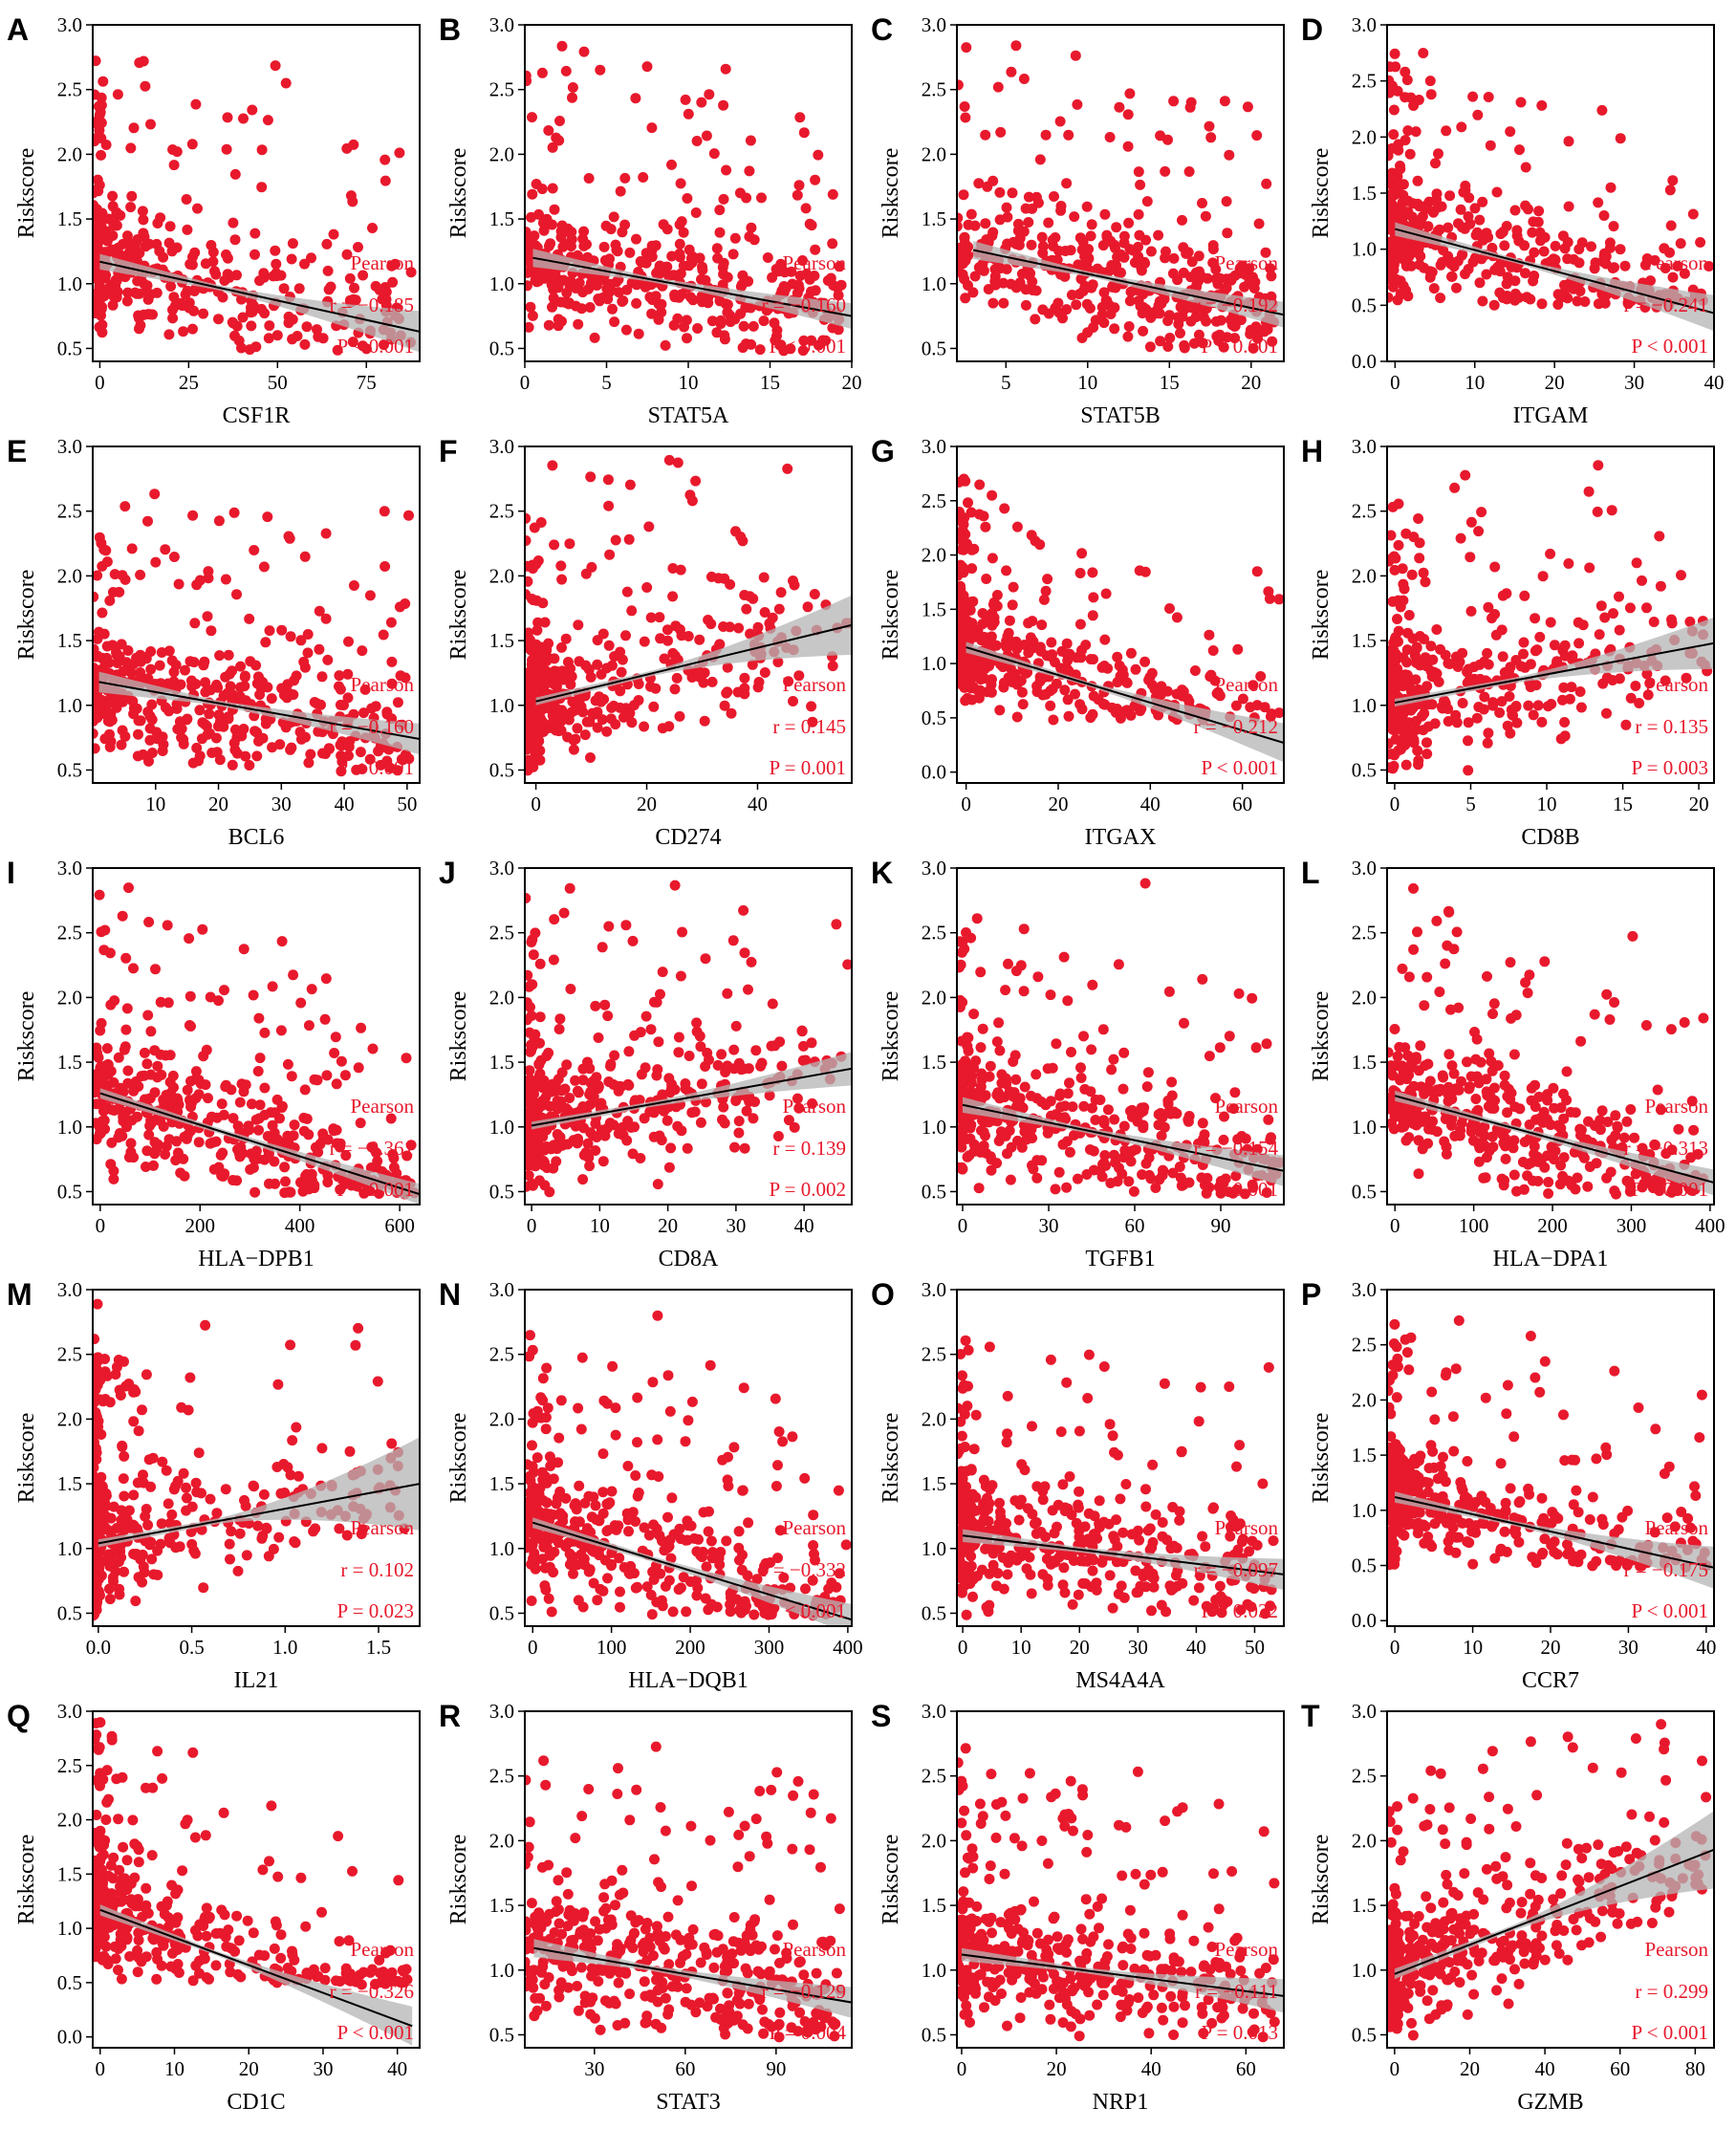  What do you see at coordinates (1364, 511) in the screenshot?
I see `y-tick-label: 2.5` at bounding box center [1364, 511].